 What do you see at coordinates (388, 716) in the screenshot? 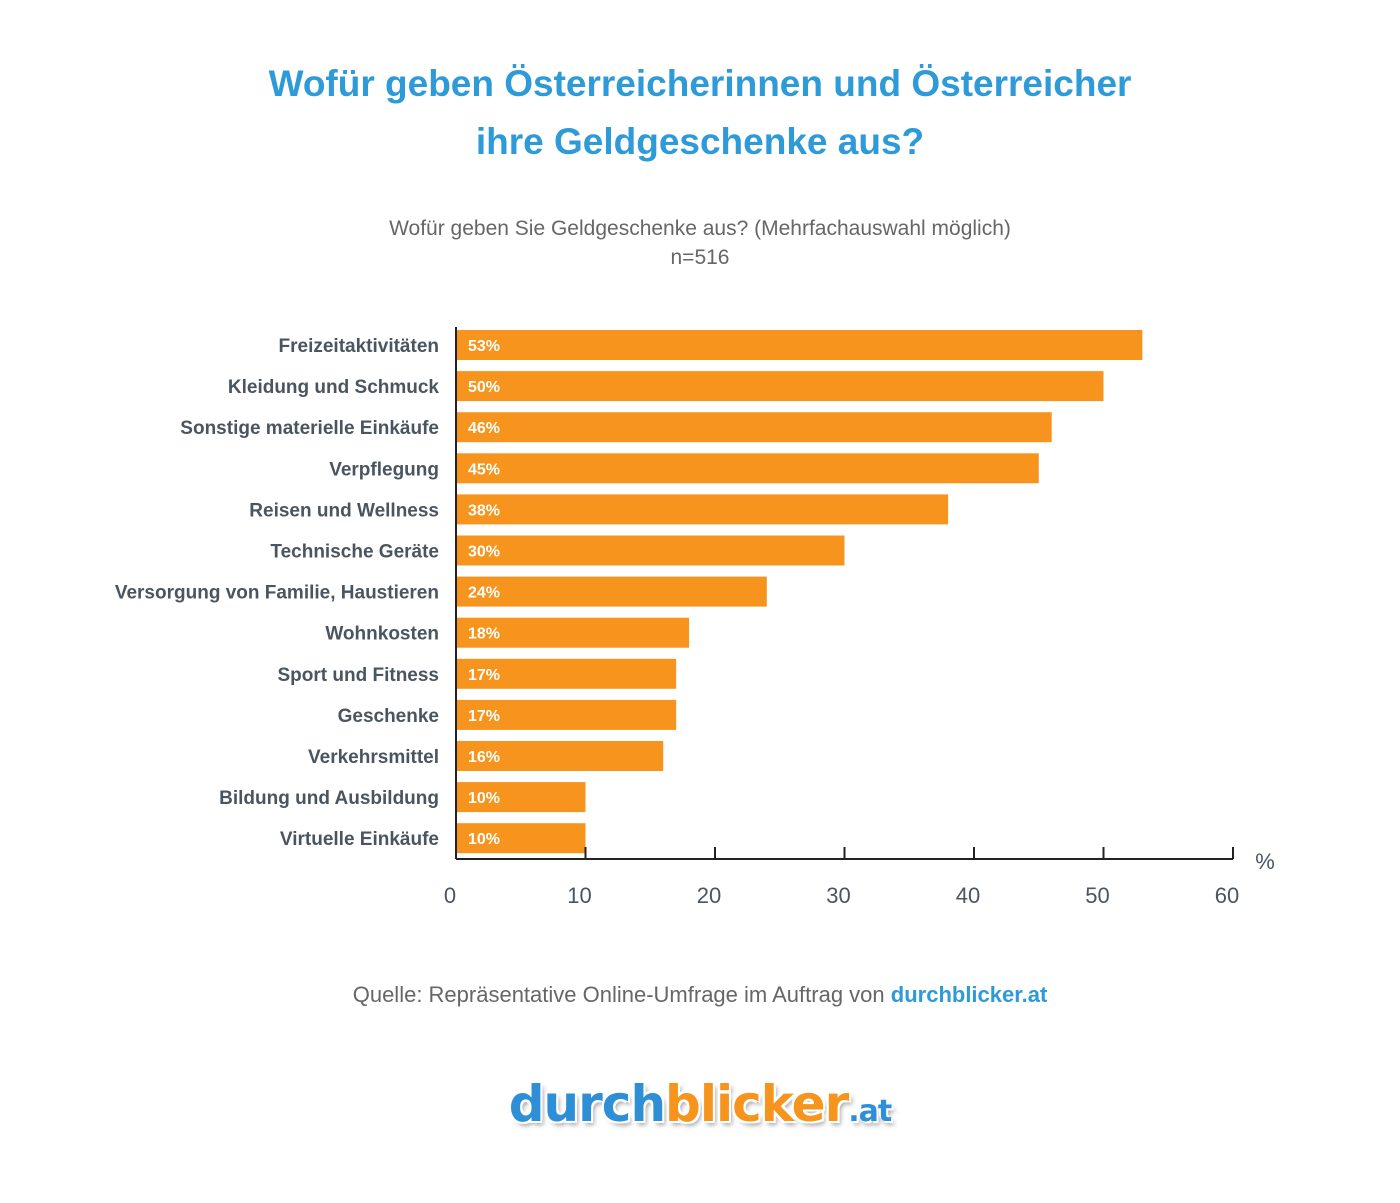
I see `category-label: Geschenke` at bounding box center [388, 716].